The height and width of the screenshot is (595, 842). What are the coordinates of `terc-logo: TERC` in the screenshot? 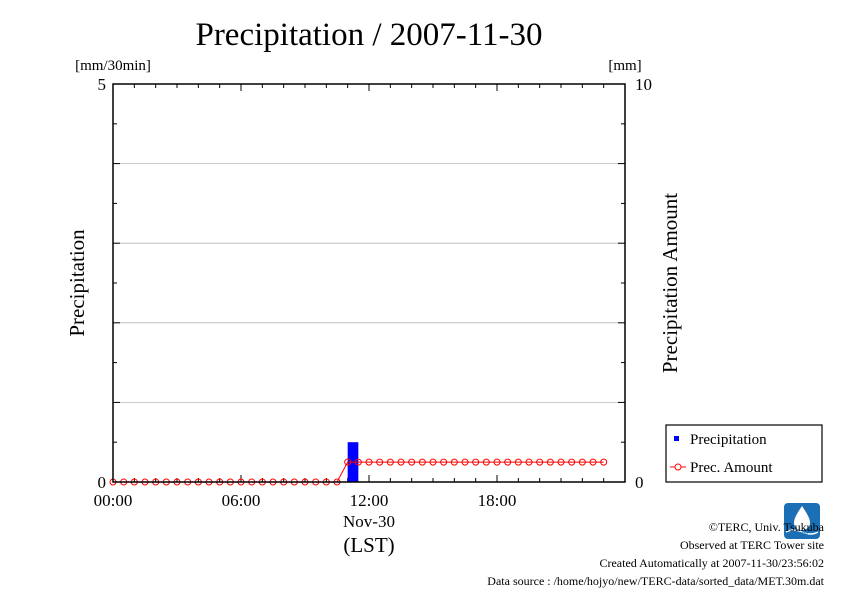 It's located at (802, 521).